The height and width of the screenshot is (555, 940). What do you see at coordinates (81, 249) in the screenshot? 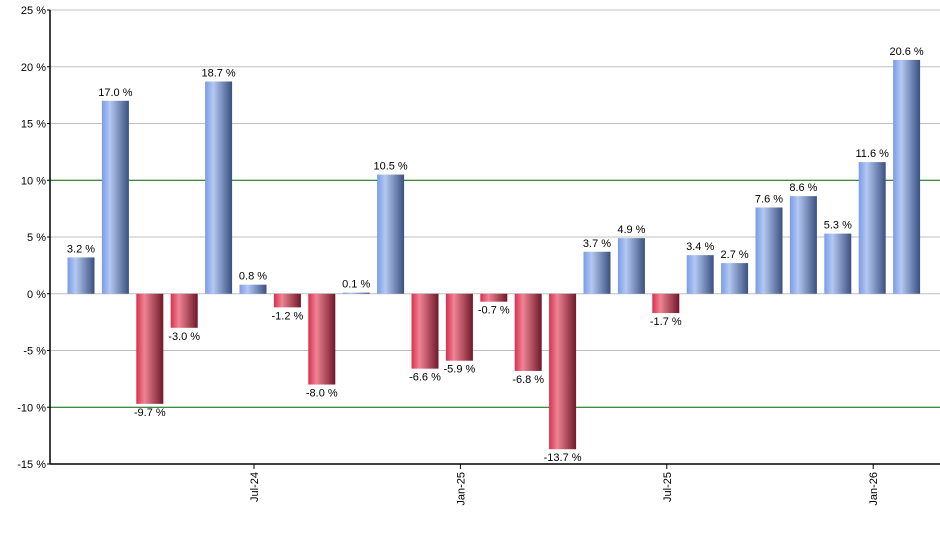
I see `data-label: 3.2 %` at bounding box center [81, 249].